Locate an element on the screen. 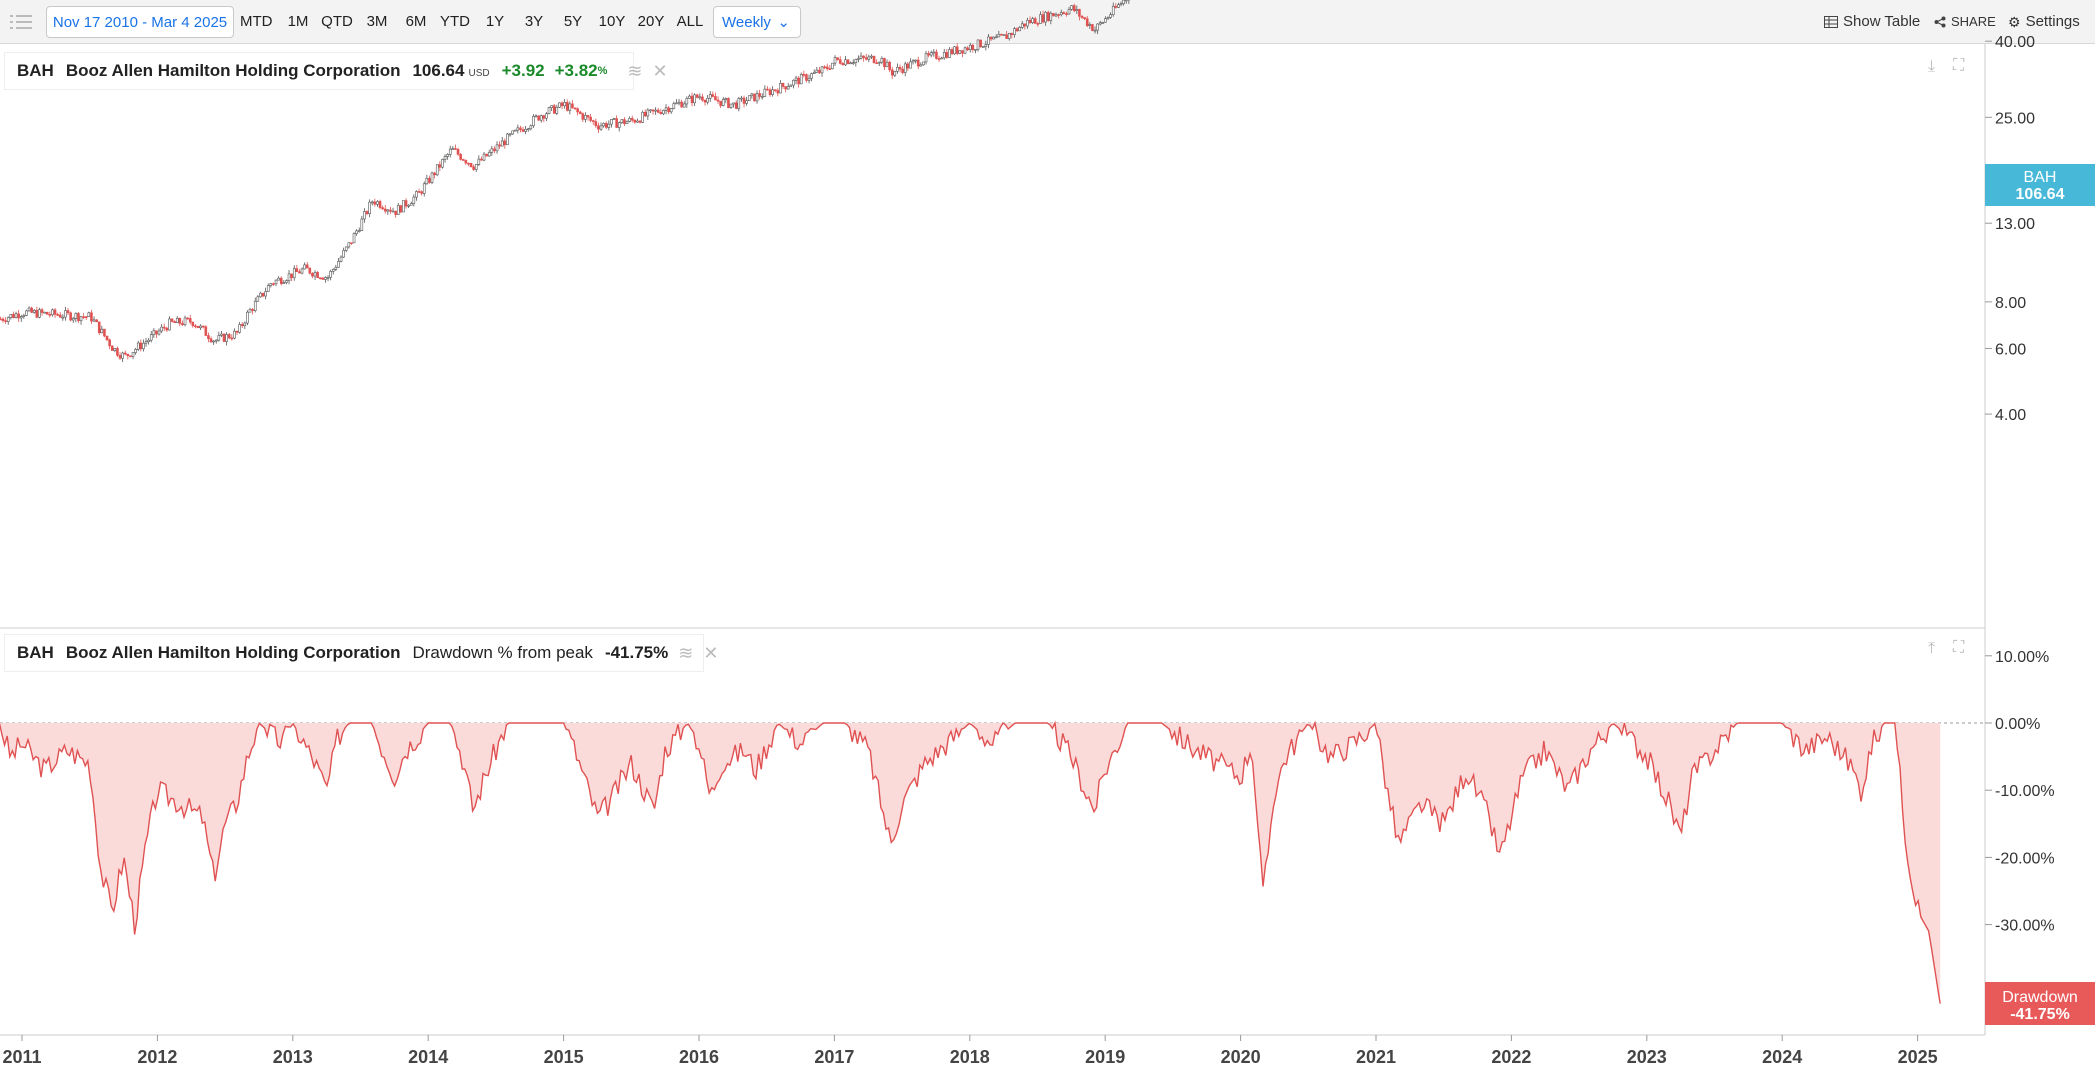  settings-button: ⚙ Settings is located at coordinates (2044, 22).